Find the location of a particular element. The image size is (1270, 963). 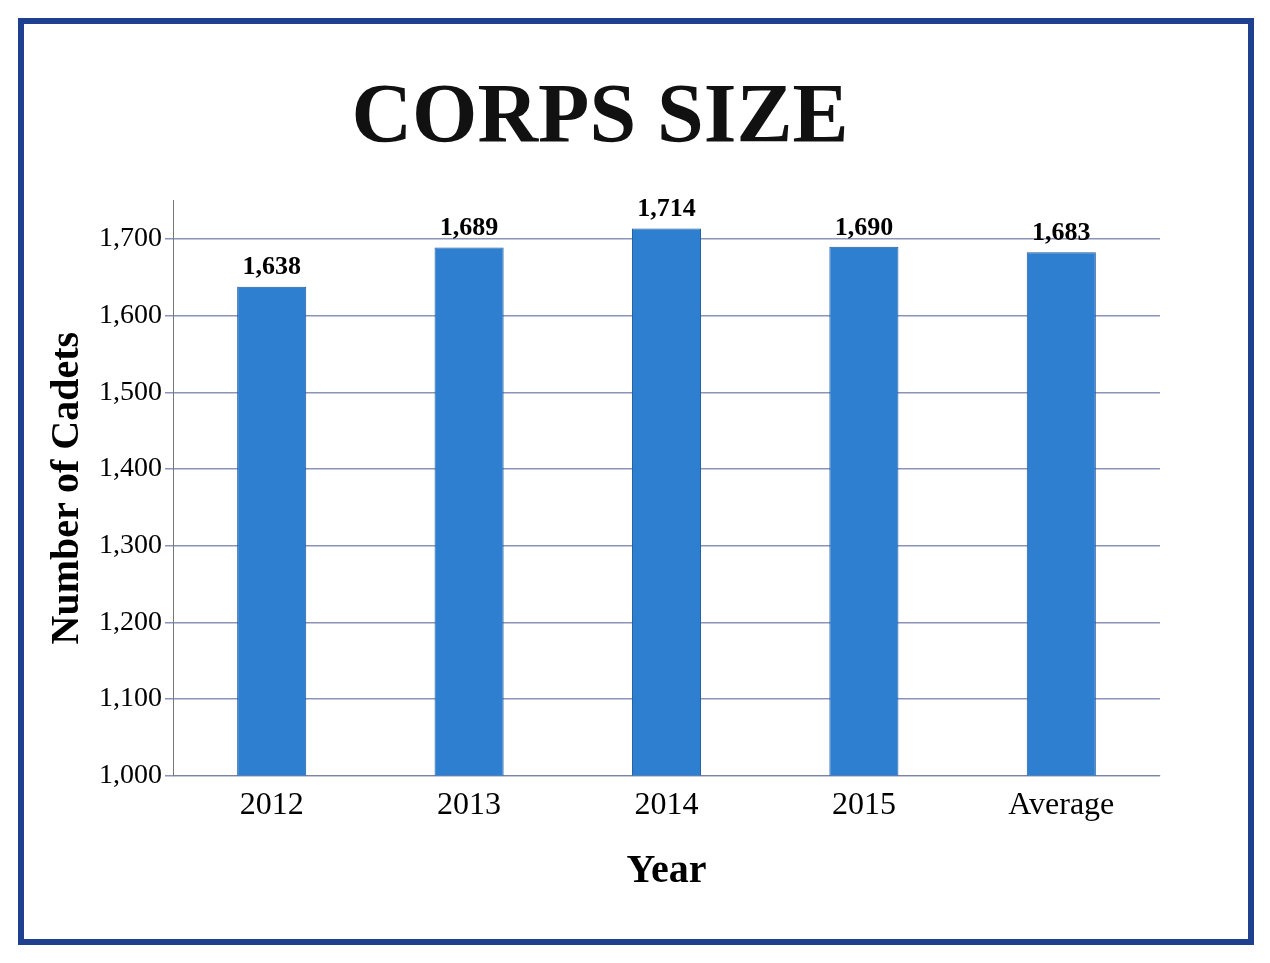

chart-title: CORPS SIZE is located at coordinates (600, 114).